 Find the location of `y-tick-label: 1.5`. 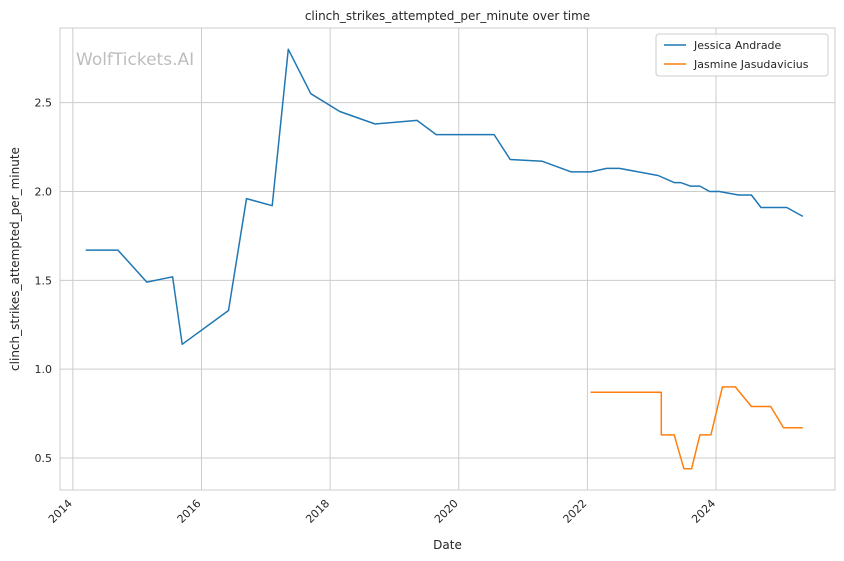

y-tick-label: 1.5 is located at coordinates (44, 280).